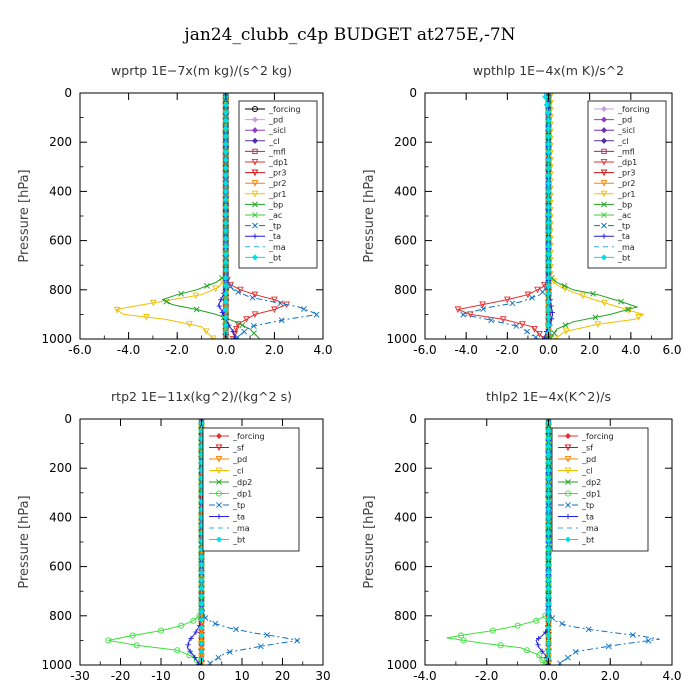  Describe the element at coordinates (274, 350) in the screenshot. I see `x-tick-label: 2.0` at that location.